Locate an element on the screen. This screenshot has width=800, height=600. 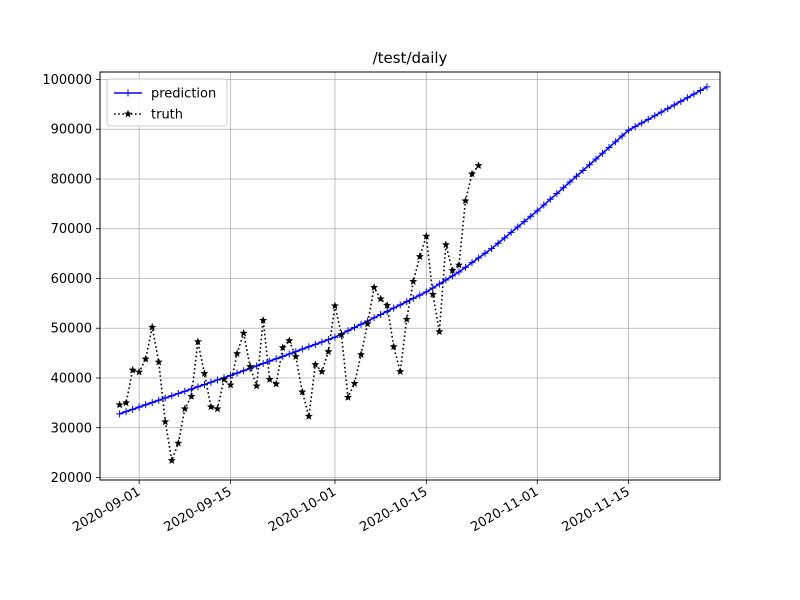
y-tick-label: 90000 is located at coordinates (71, 130).